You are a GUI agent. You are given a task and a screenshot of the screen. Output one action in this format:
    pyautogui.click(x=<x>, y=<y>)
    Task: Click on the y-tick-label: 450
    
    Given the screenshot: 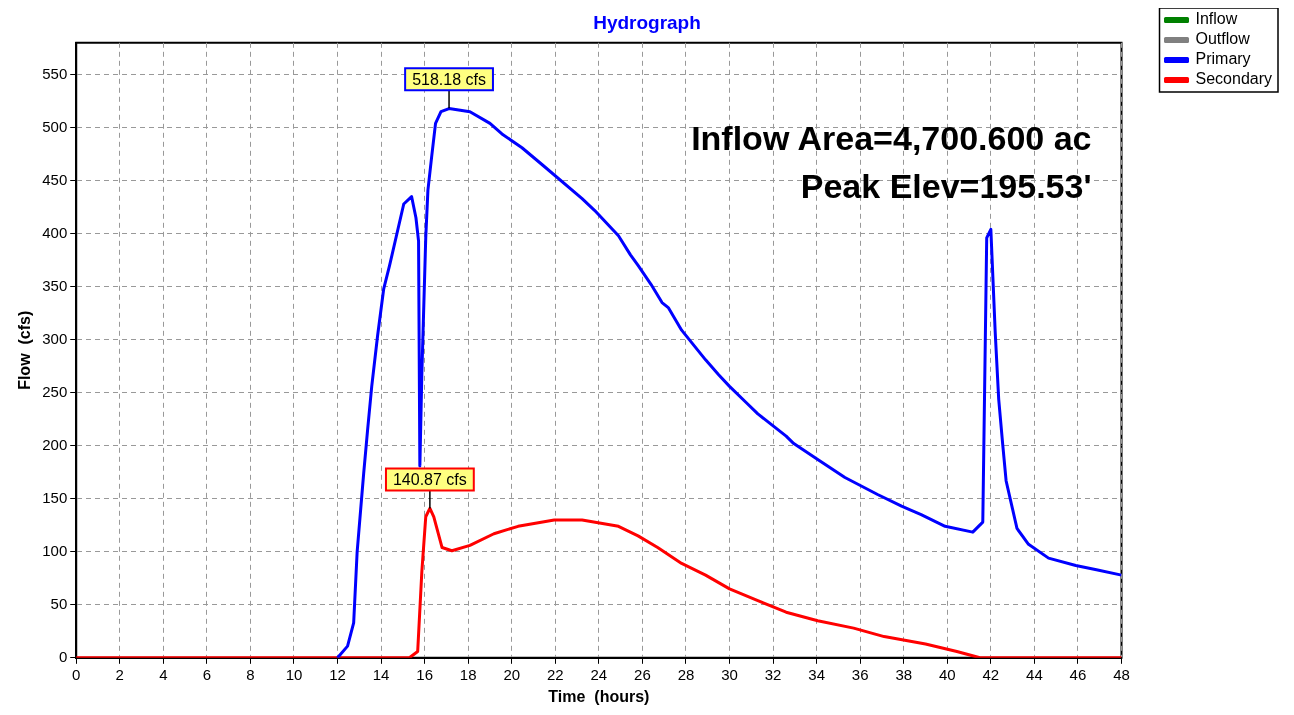 What is the action you would take?
    pyautogui.click(x=55, y=179)
    